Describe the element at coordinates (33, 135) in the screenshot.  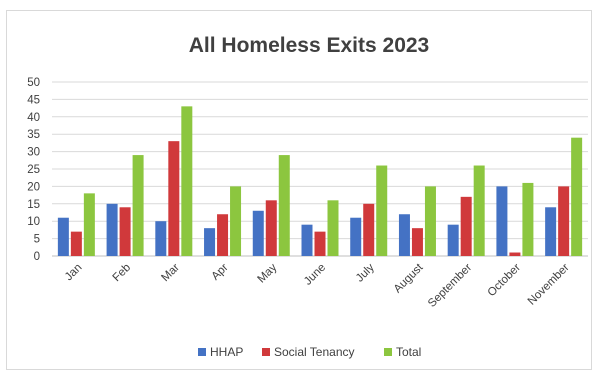
I see `y-tick-label: 35` at that location.